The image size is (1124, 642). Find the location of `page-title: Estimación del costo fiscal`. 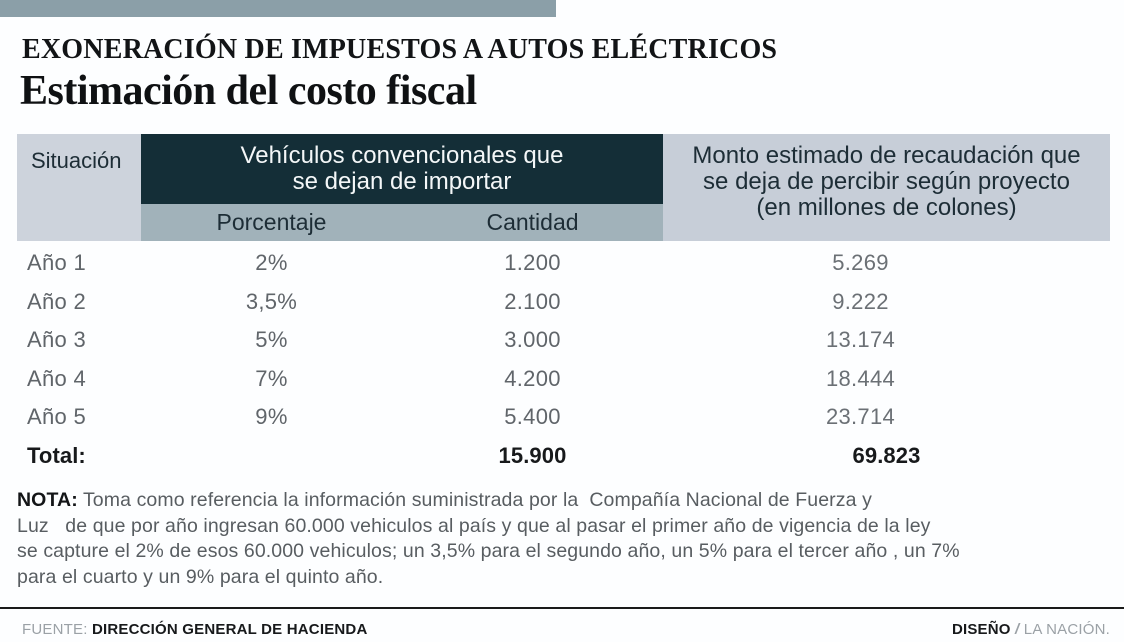

page-title: Estimación del costo fiscal is located at coordinates (248, 91).